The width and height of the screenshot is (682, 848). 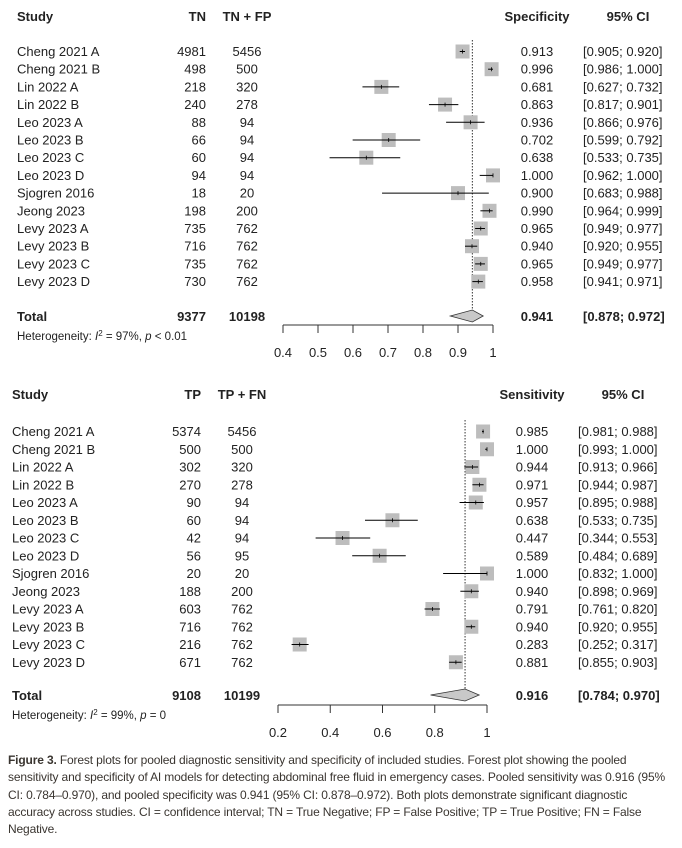 I want to click on count-1: 42, so click(x=194, y=538).